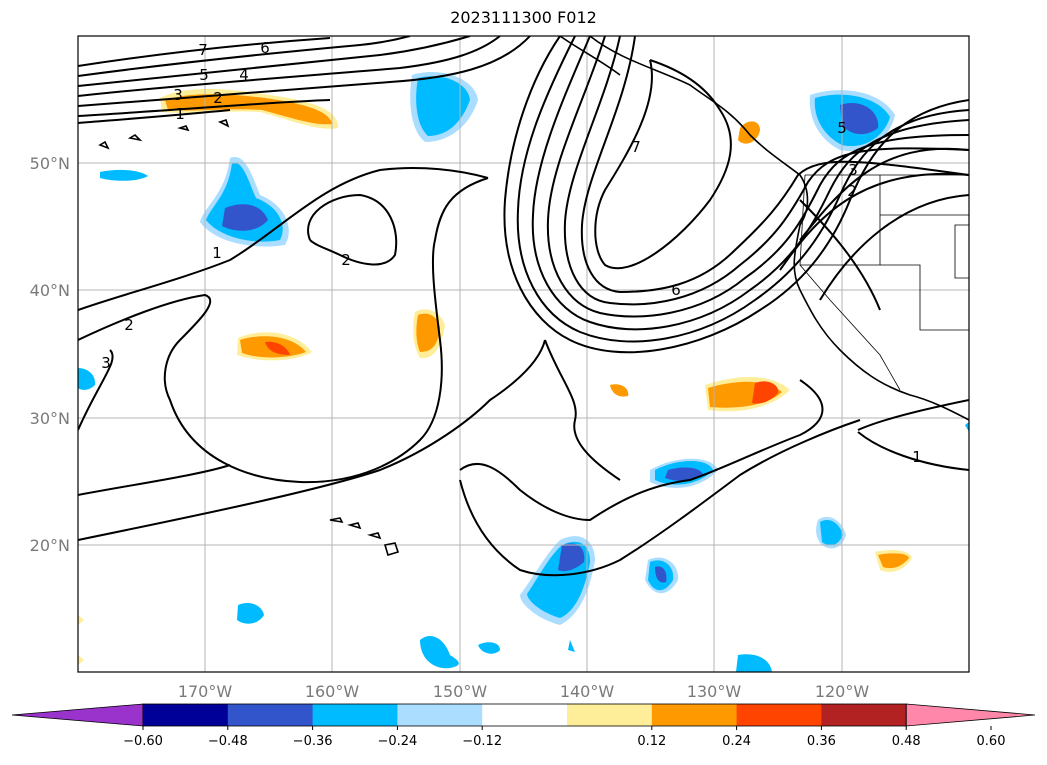  I want to click on contour-label: 4, so click(244, 75).